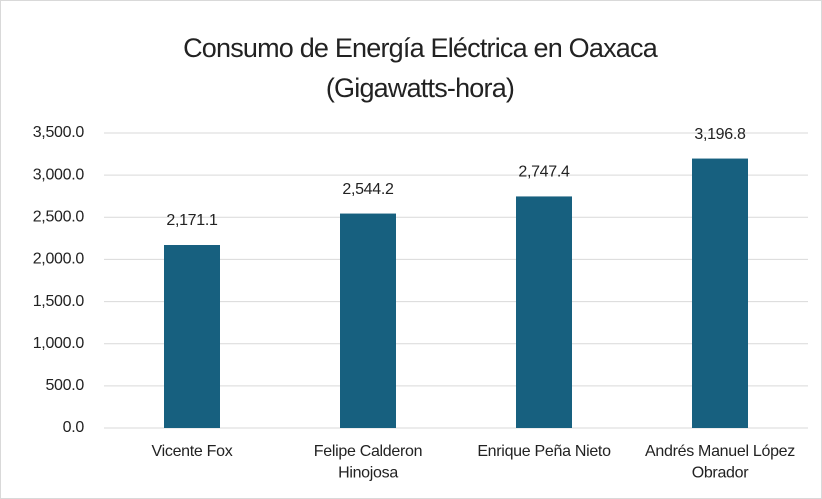  What do you see at coordinates (421, 48) in the screenshot?
I see `chart-title: Consumo de Energía Eléctrica en Oaxaca` at bounding box center [421, 48].